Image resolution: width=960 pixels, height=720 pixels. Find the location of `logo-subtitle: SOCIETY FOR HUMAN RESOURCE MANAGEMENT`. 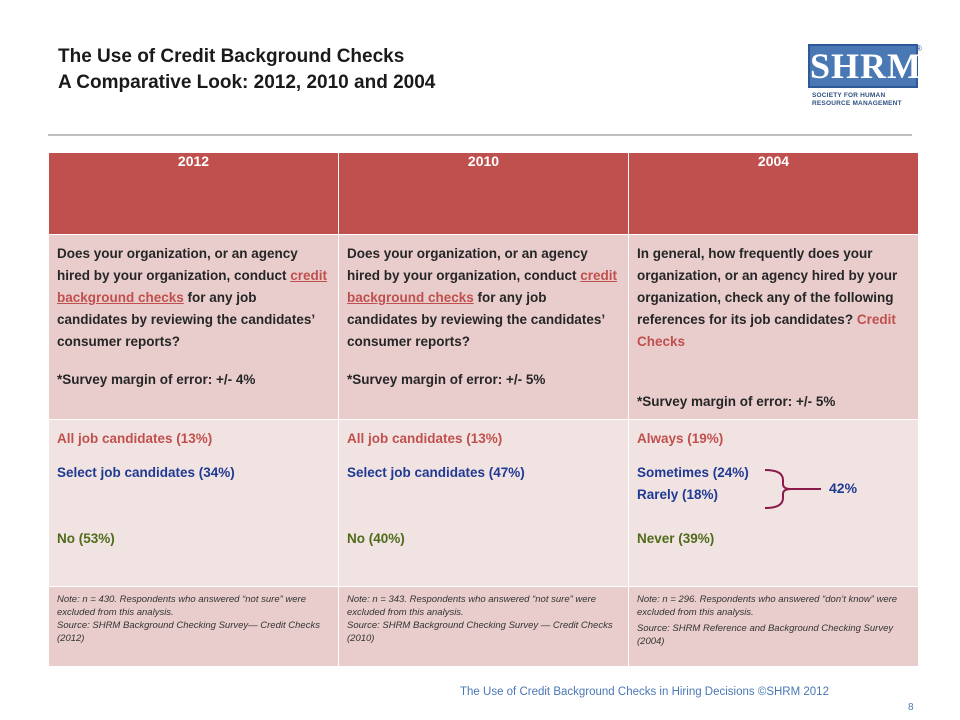

logo-subtitle: SOCIETY FOR HUMAN RESOURCE MANAGEMENT is located at coordinates (857, 100).